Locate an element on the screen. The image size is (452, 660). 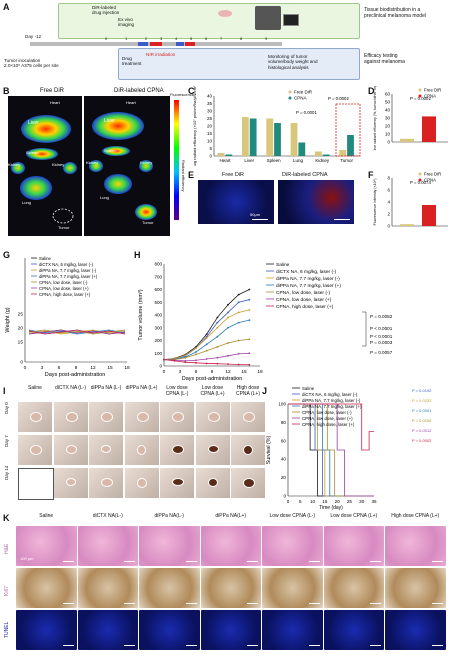
b-r-spleen: Spleen is located at coordinates (110, 150).